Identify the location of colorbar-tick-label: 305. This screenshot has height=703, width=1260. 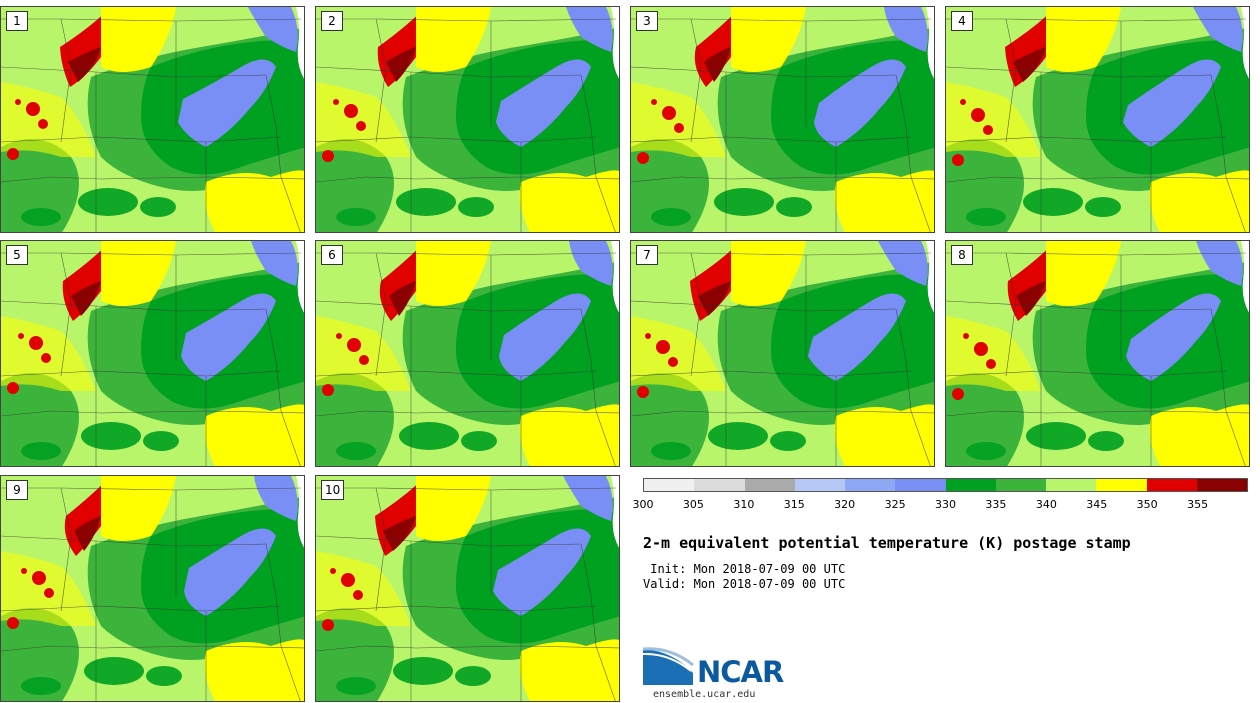
(693, 504).